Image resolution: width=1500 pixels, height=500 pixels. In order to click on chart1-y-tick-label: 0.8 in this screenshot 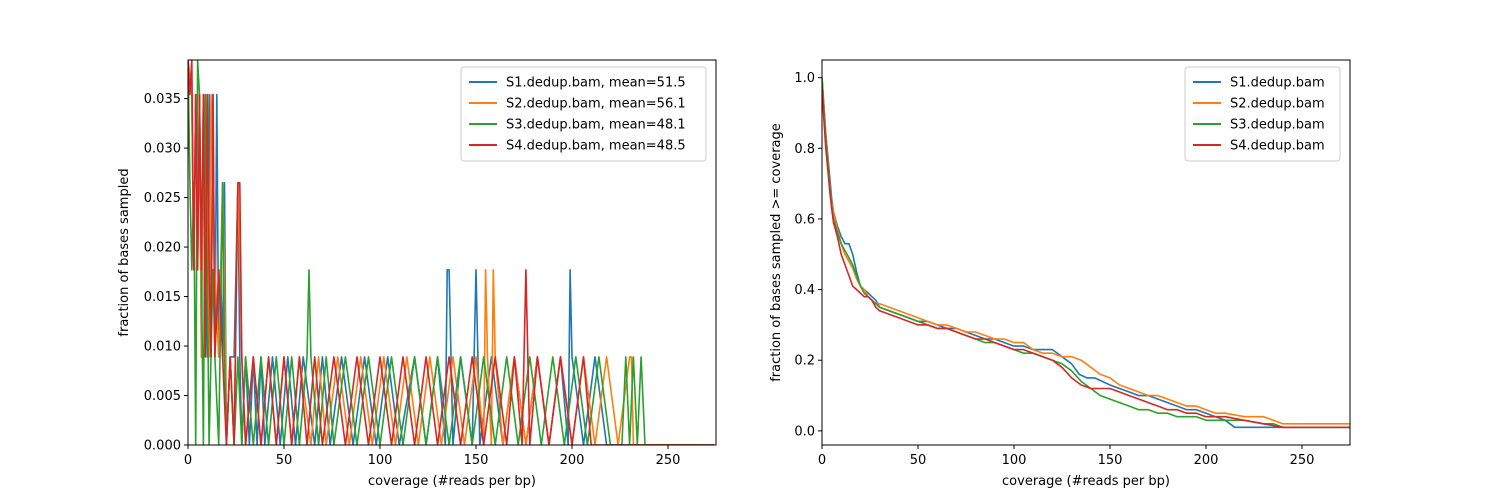, I will do `click(804, 149)`.